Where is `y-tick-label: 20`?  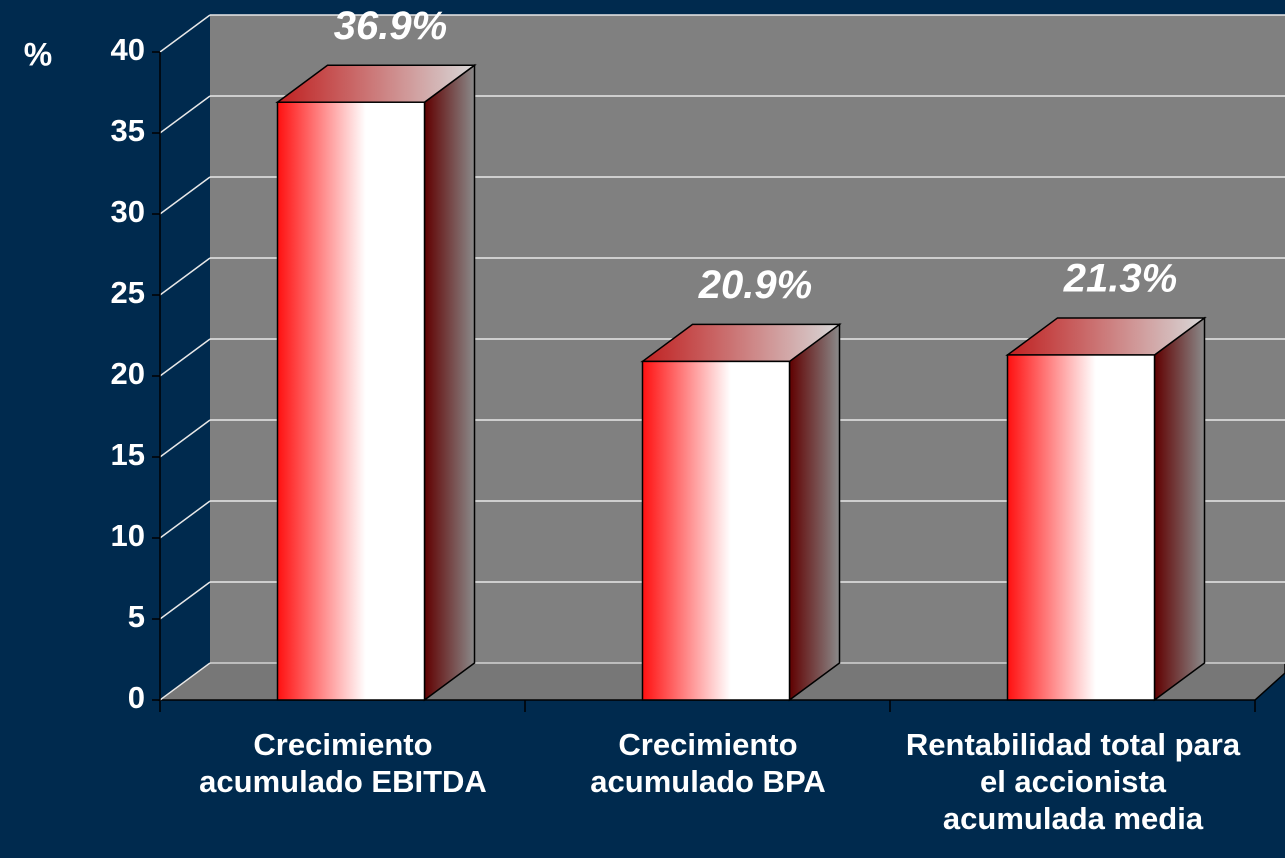 y-tick-label: 20 is located at coordinates (128, 373).